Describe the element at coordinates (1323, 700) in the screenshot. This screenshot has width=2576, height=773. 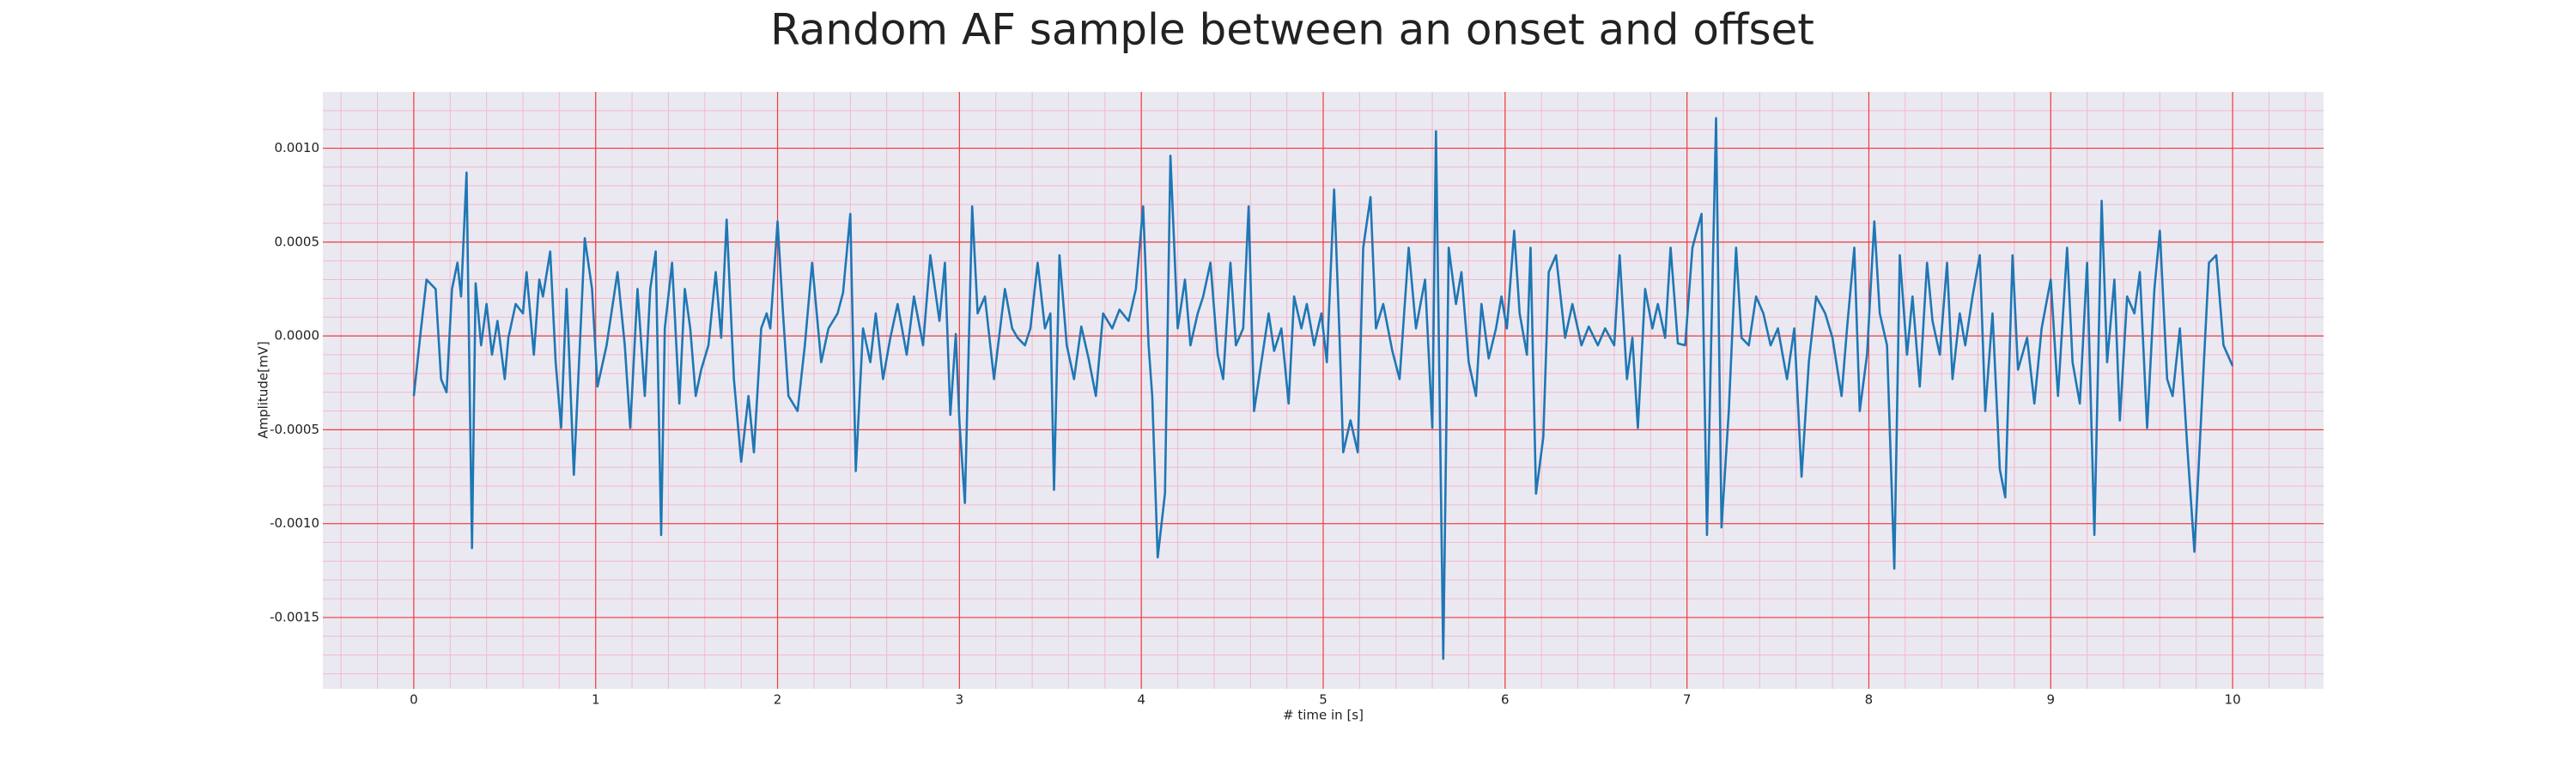
I see `x-tick-label: 5` at that location.